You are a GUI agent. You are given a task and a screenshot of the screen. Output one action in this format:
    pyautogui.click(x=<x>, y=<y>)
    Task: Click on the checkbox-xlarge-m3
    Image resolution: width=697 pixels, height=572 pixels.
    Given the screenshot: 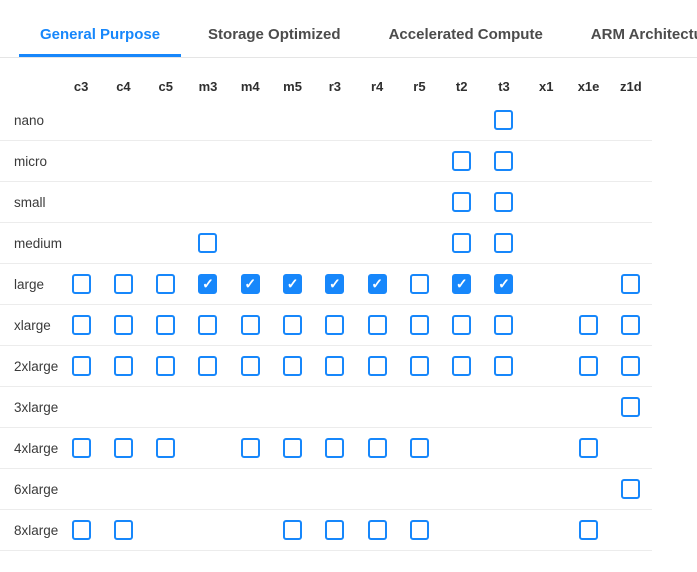 What is the action you would take?
    pyautogui.click(x=208, y=325)
    